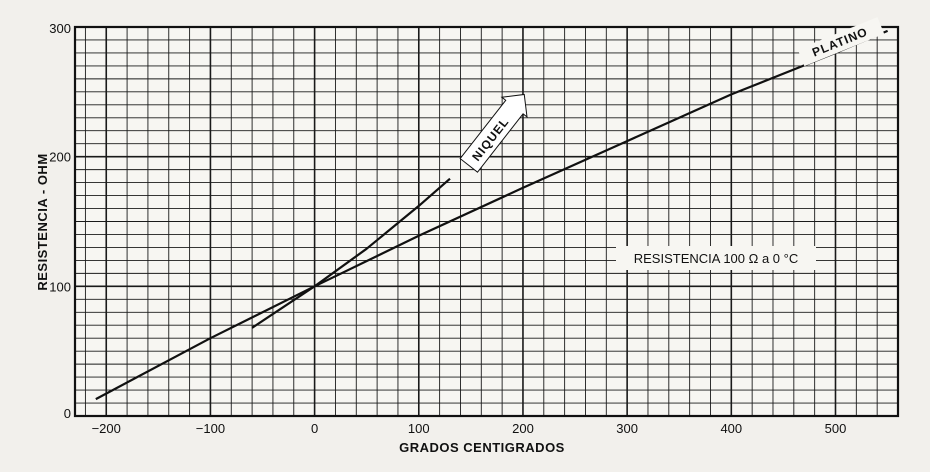 The image size is (930, 472). What do you see at coordinates (314, 428) in the screenshot?
I see `x-tick-label: 0` at bounding box center [314, 428].